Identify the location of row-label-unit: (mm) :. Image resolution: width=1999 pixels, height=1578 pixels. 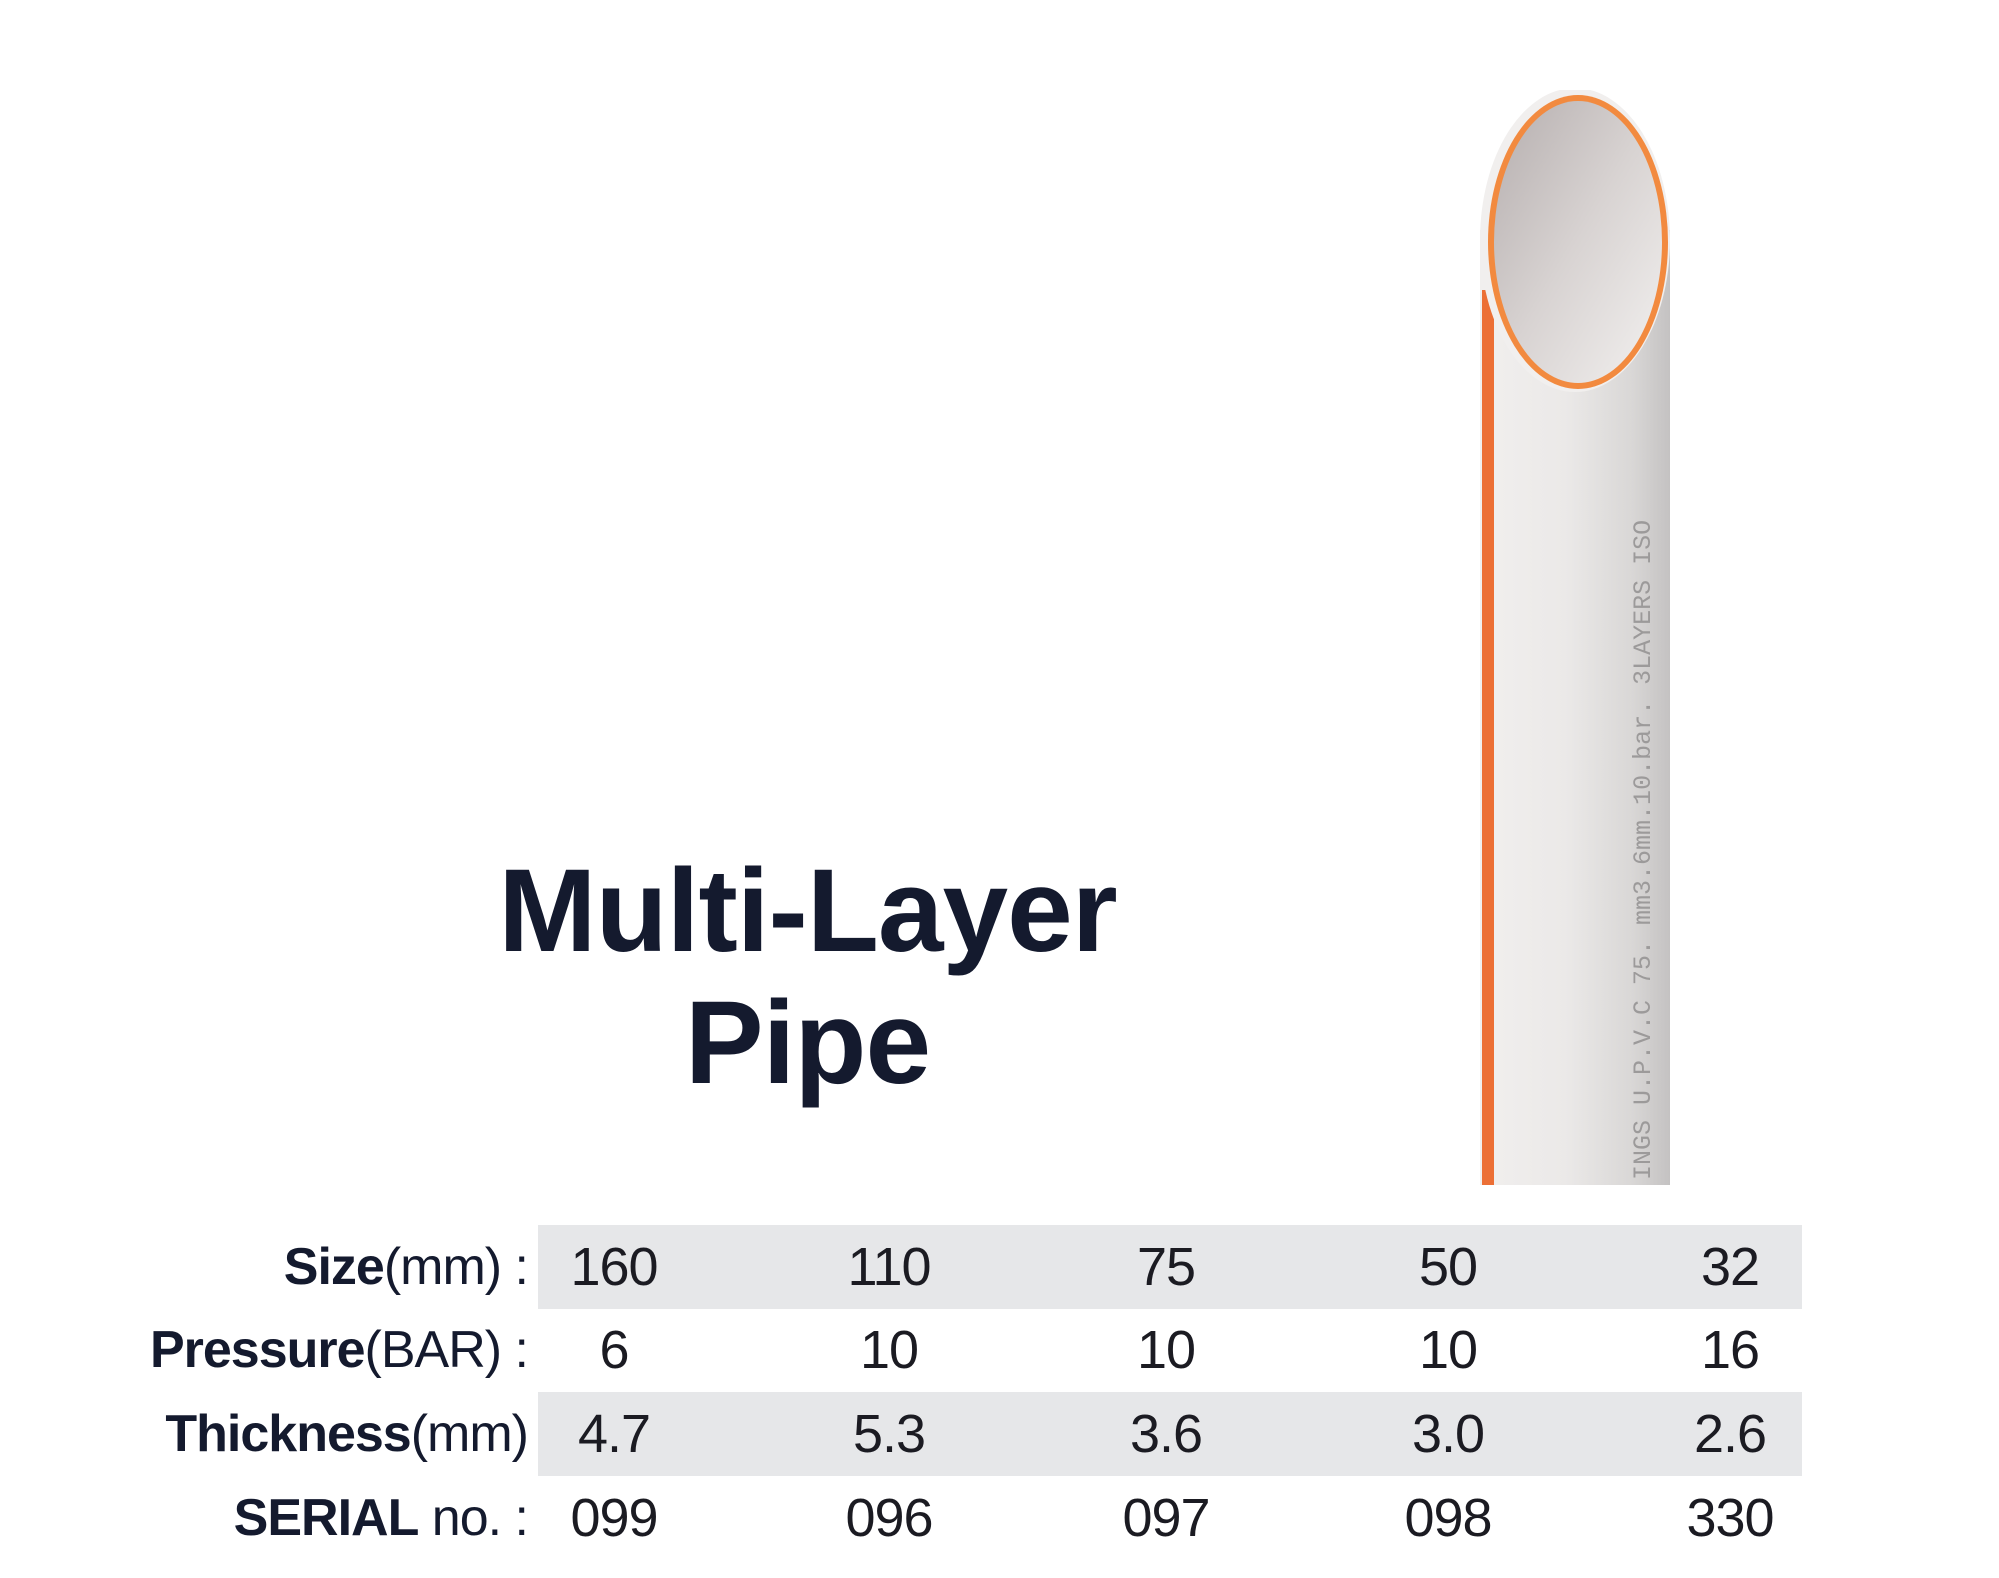
(456, 1267).